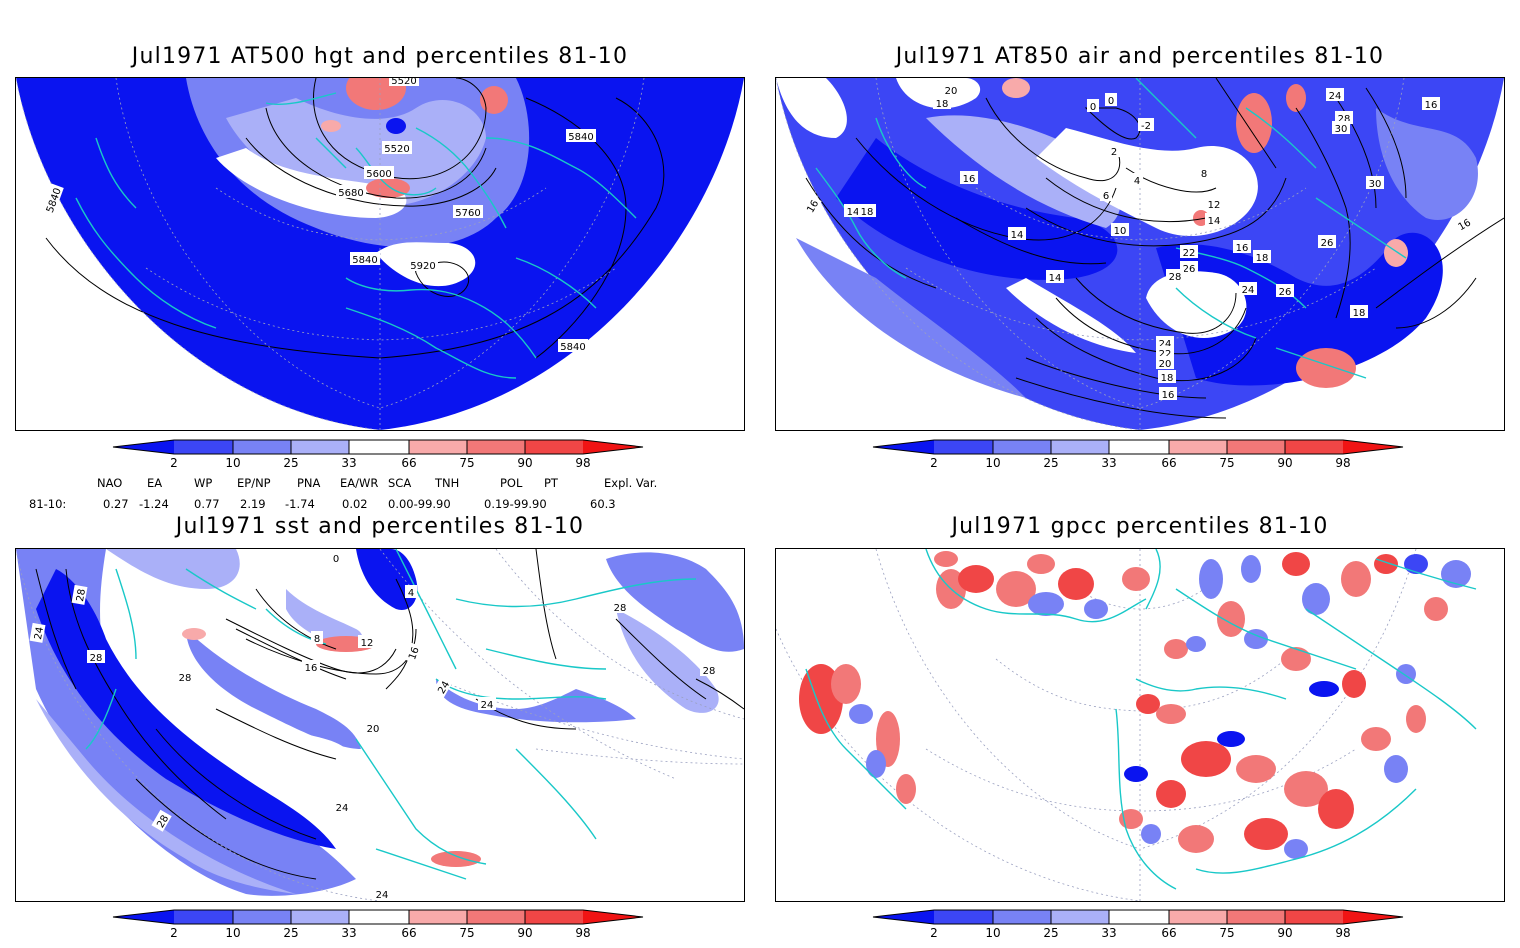 This screenshot has height=948, width=1520. I want to click on index-header: PNA, so click(309, 483).